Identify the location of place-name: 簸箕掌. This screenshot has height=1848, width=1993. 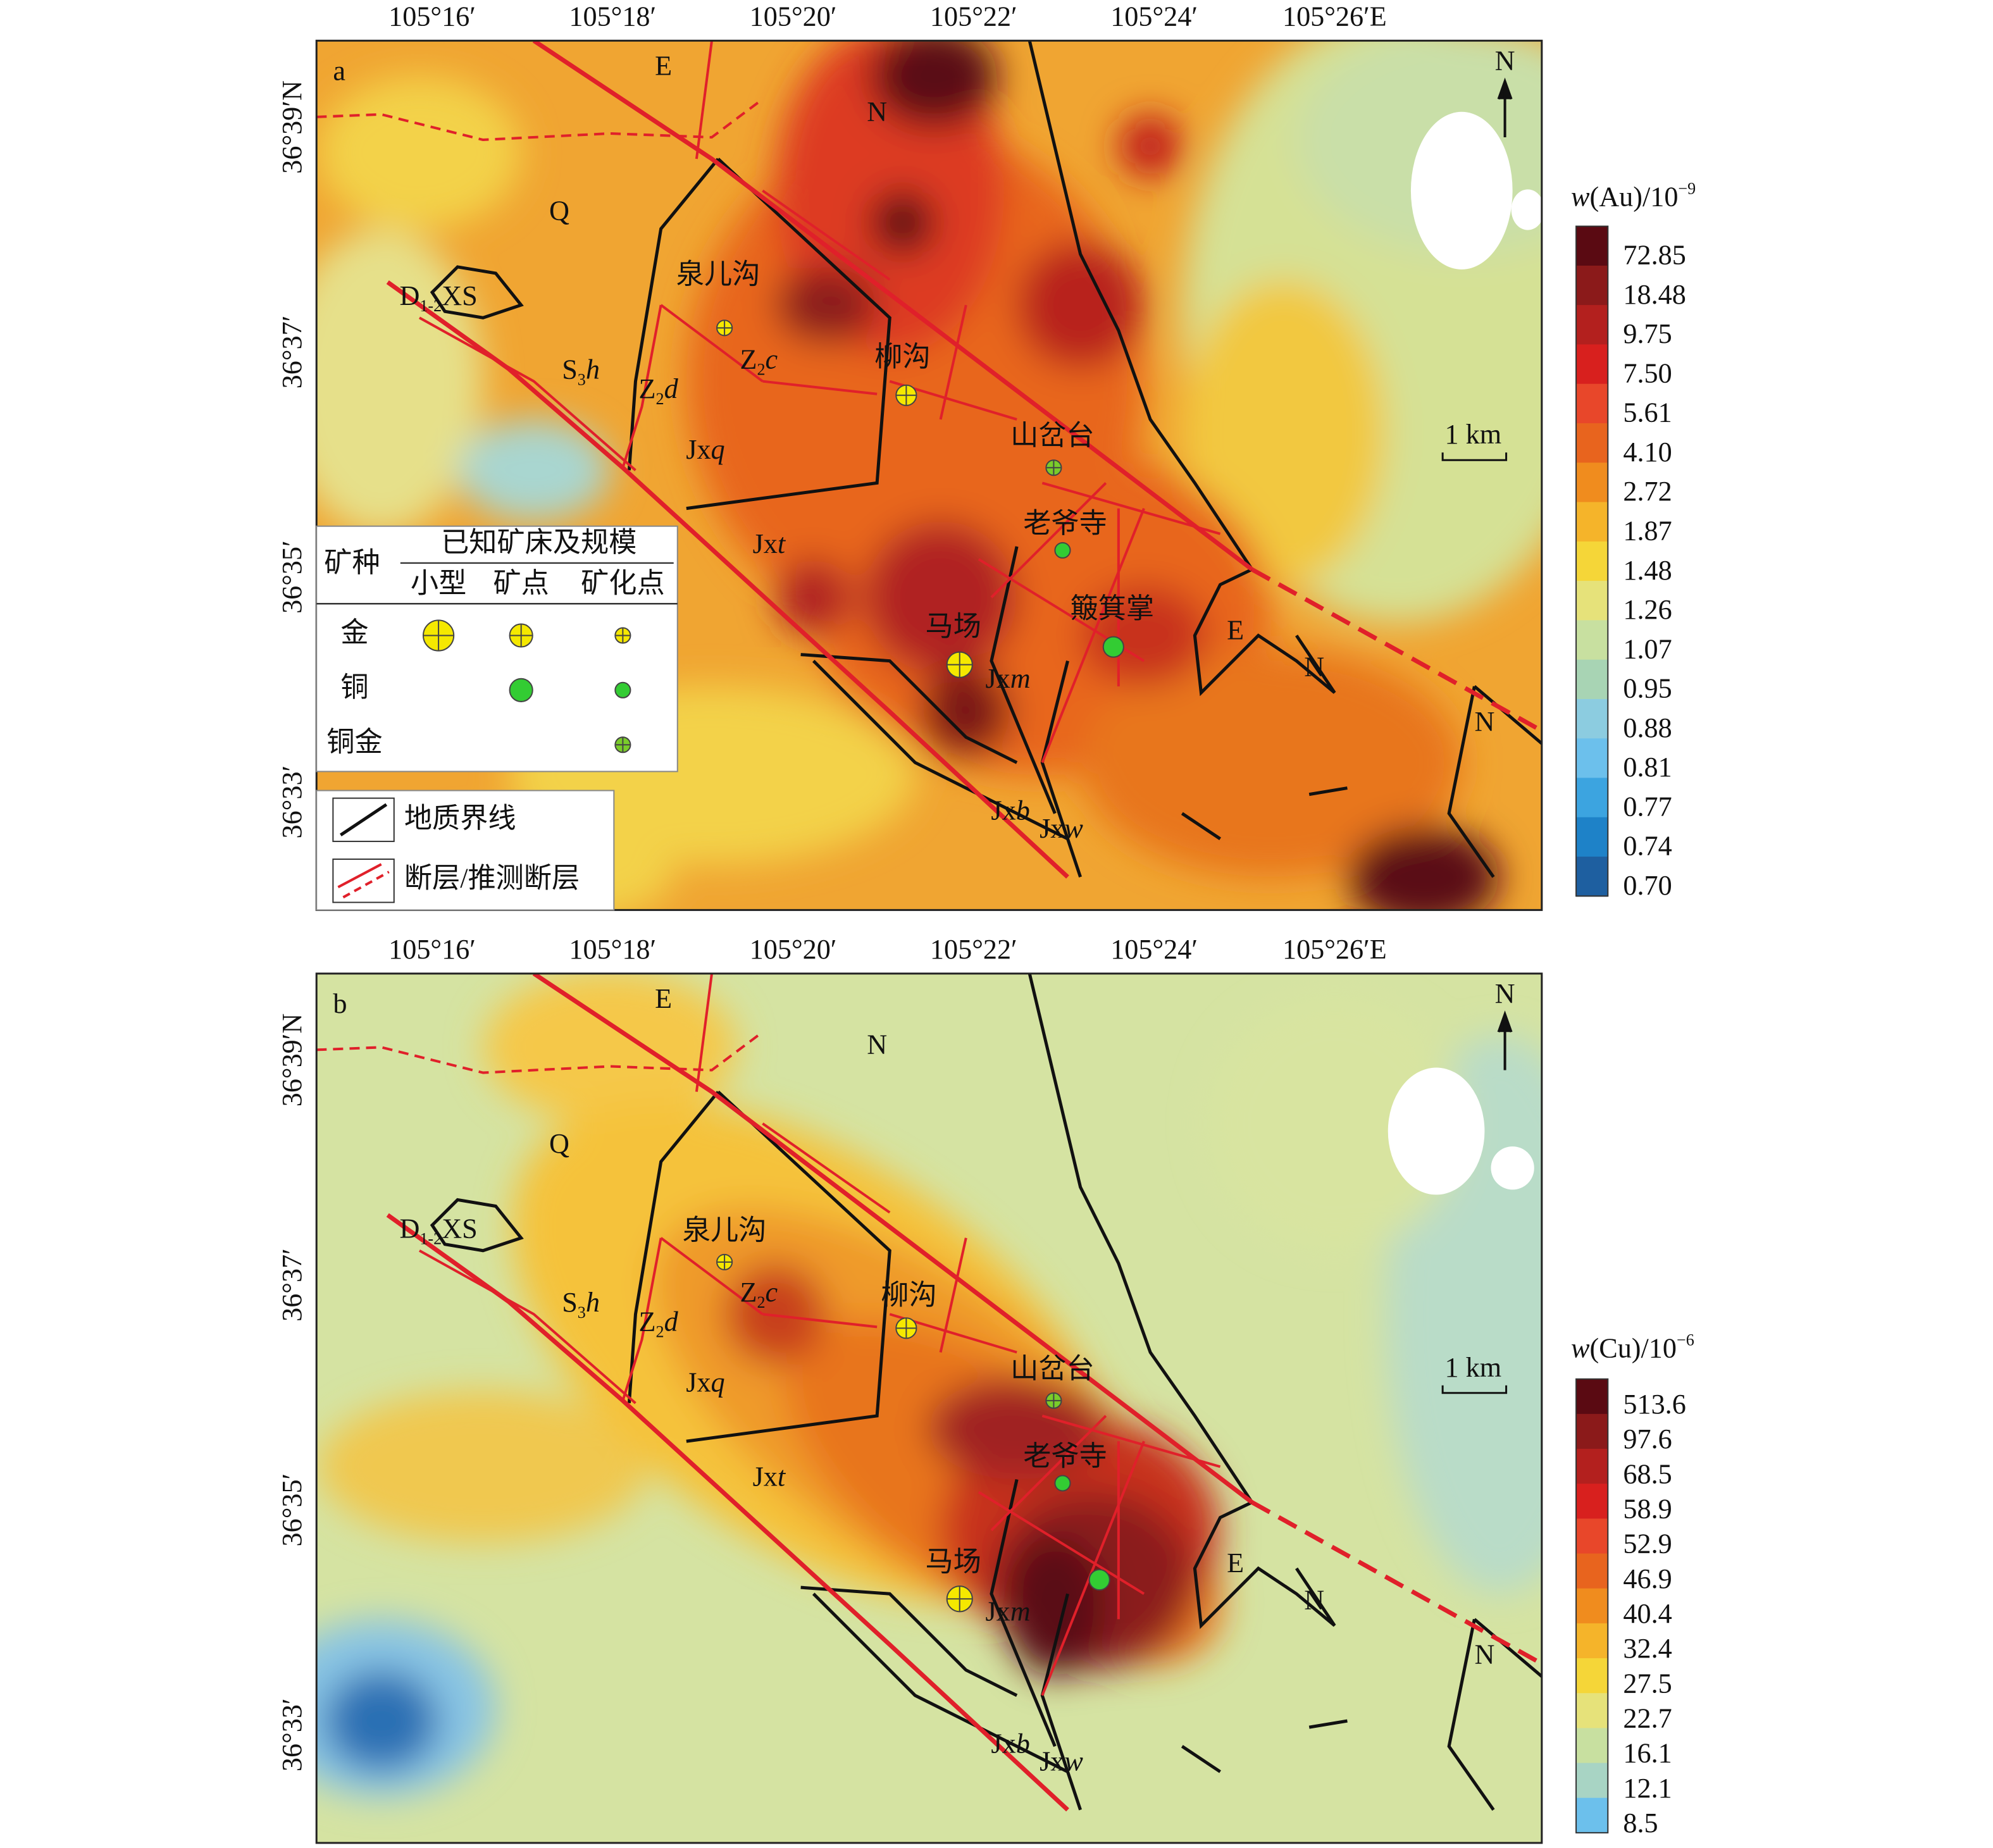
(1113, 608).